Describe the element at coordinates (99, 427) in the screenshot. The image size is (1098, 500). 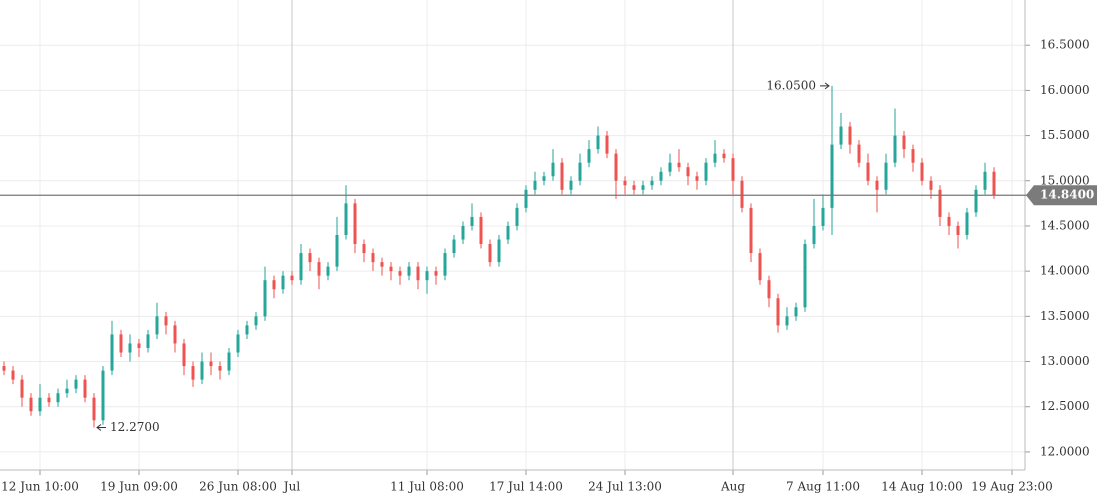
I see `min-arrow-head` at that location.